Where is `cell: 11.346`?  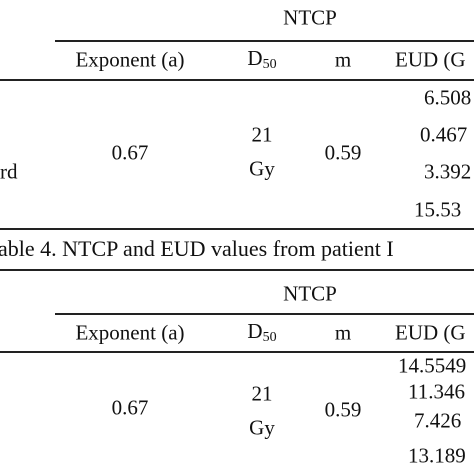 cell: 11.346 is located at coordinates (436, 391).